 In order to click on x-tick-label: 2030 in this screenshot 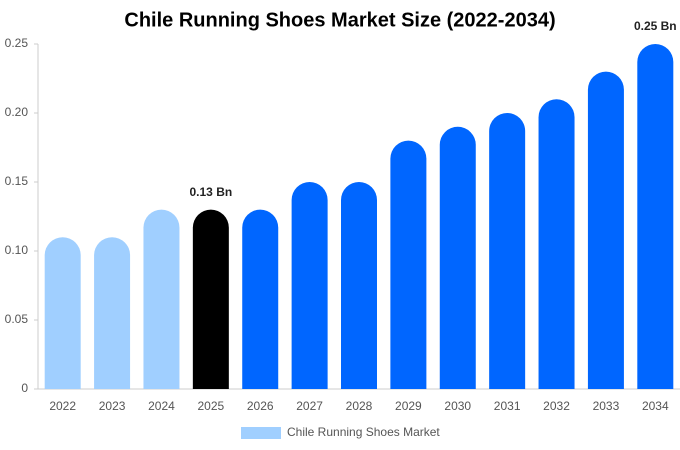, I will do `click(457, 406)`.